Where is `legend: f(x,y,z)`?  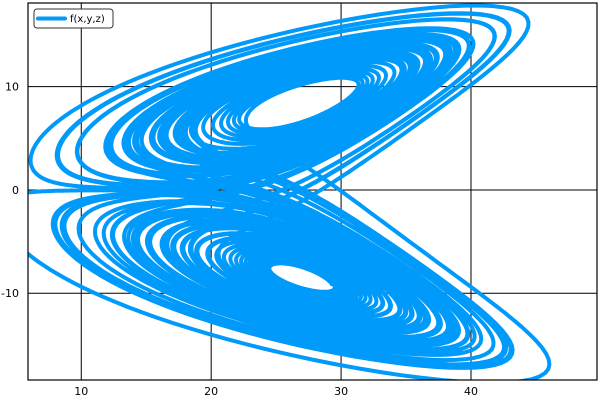 legend: f(x,y,z) is located at coordinates (73, 18).